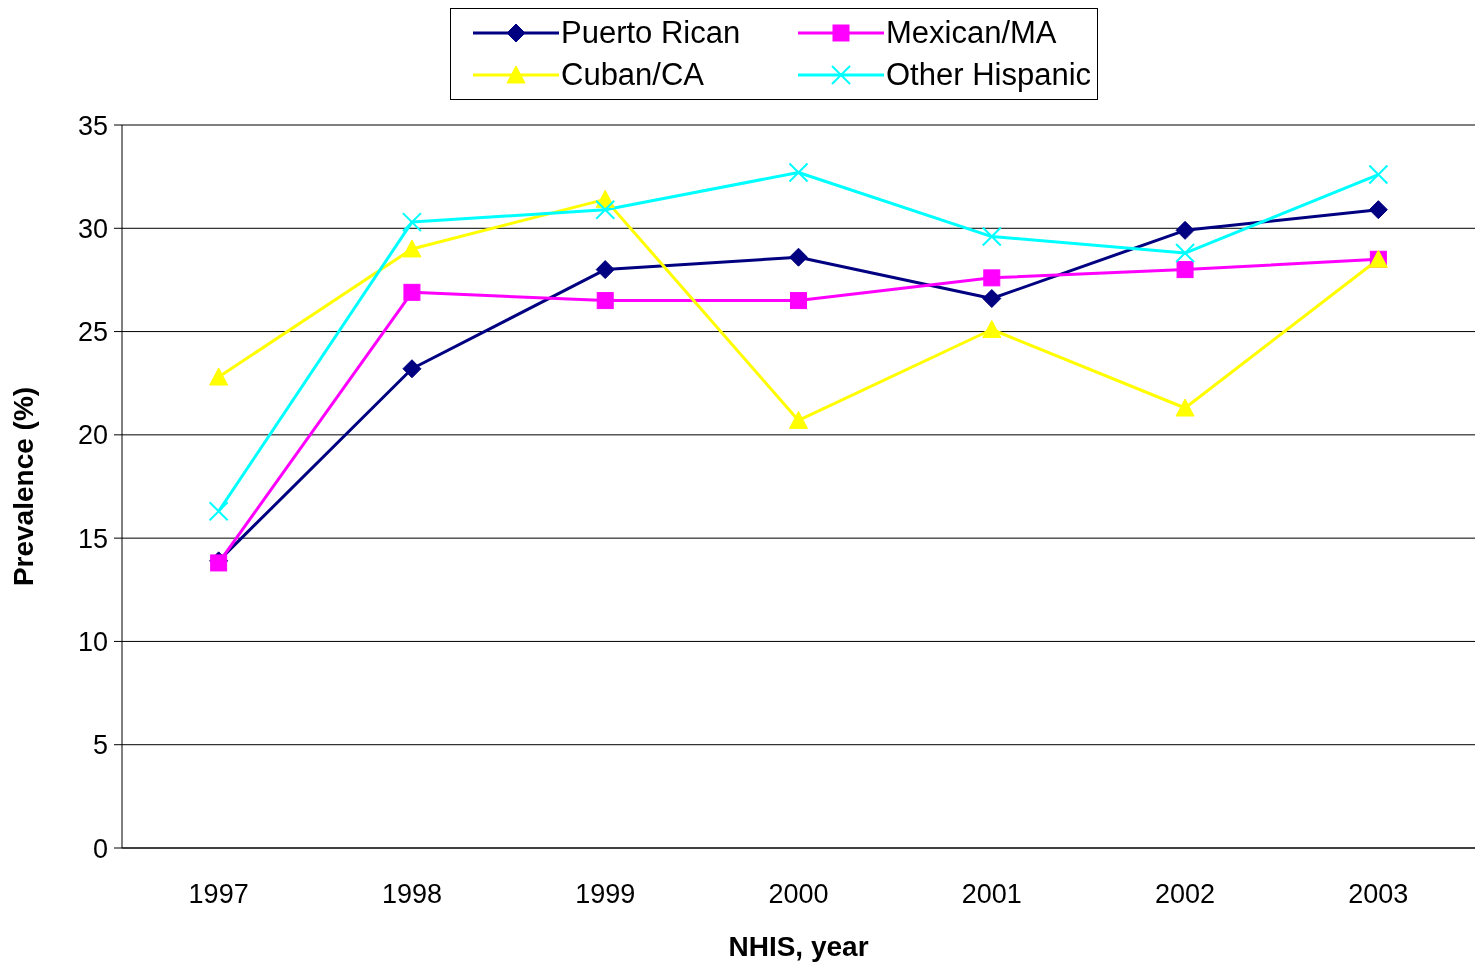  I want to click on y-tick-label: 15, so click(92, 538).